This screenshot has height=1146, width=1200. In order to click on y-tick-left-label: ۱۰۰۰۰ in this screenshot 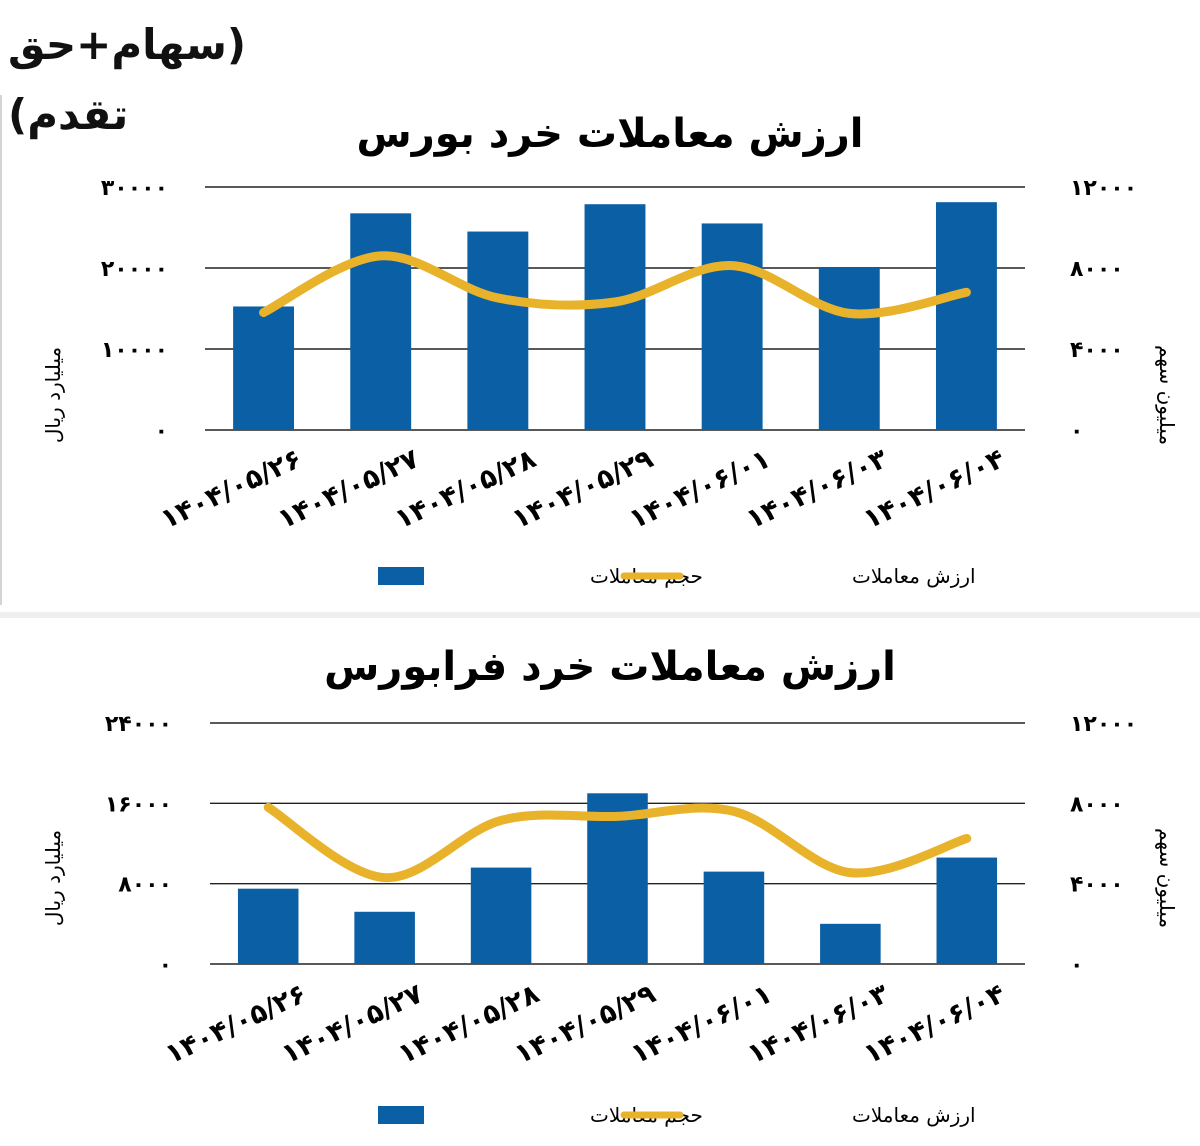, I will do `click(134, 350)`.